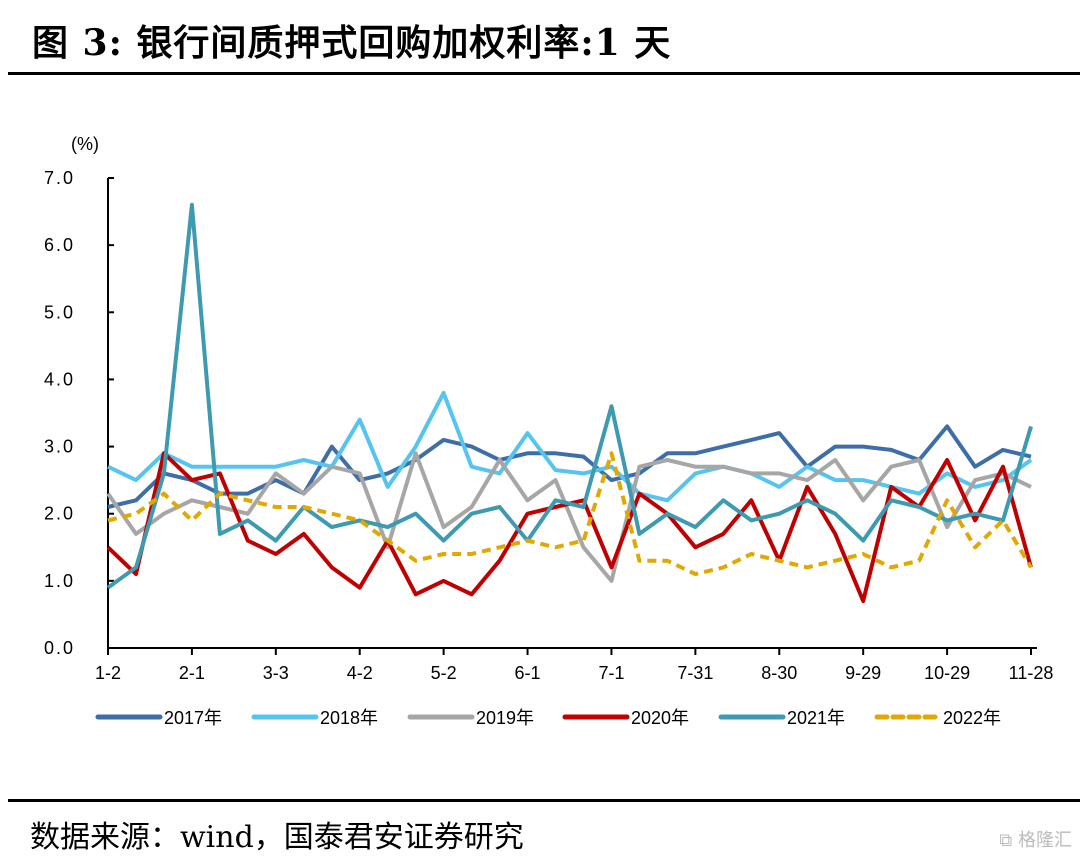  What do you see at coordinates (59, 514) in the screenshot?
I see `y-tick-label: 2.0` at bounding box center [59, 514].